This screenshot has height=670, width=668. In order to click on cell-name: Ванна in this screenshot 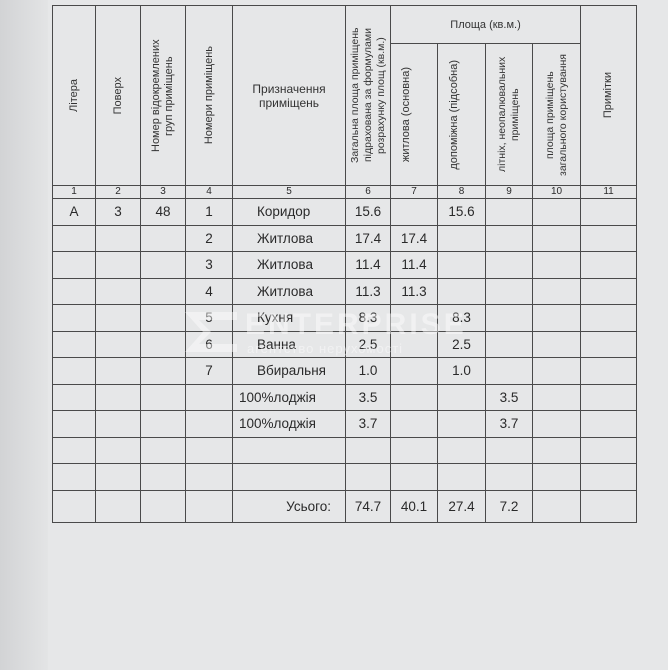, I will do `click(289, 344)`.